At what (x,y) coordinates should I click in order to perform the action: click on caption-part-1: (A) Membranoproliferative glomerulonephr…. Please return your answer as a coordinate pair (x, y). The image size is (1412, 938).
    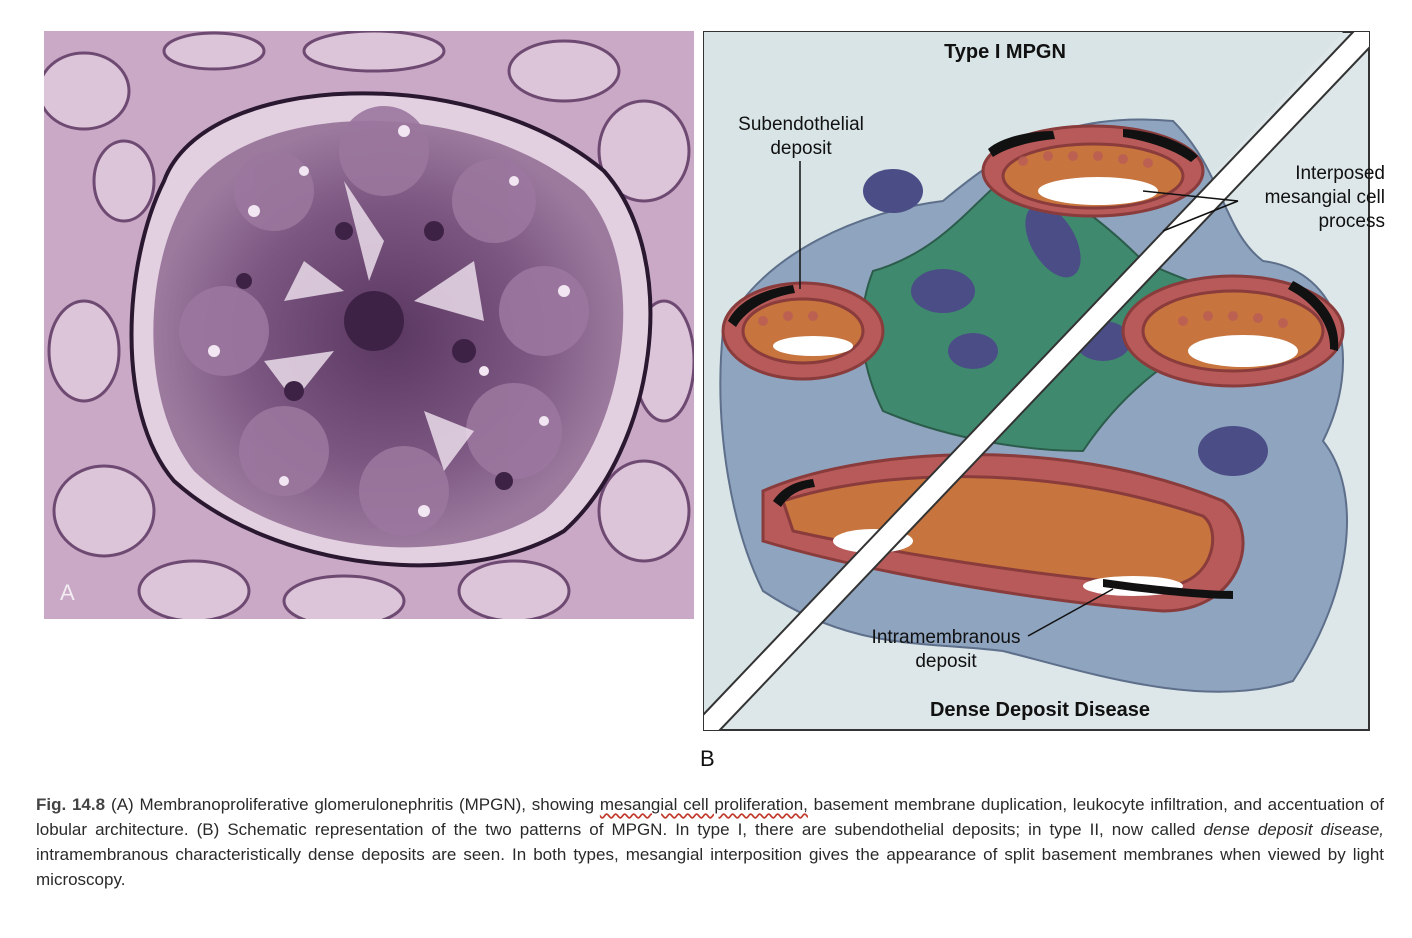
    Looking at the image, I should click on (355, 804).